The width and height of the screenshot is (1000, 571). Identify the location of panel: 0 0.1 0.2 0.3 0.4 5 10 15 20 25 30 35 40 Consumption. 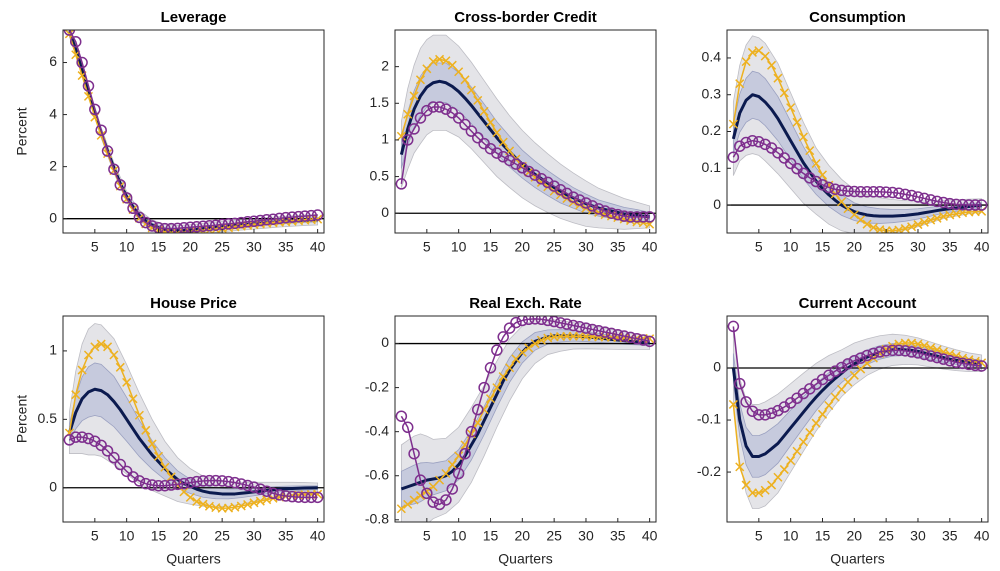
(846, 132).